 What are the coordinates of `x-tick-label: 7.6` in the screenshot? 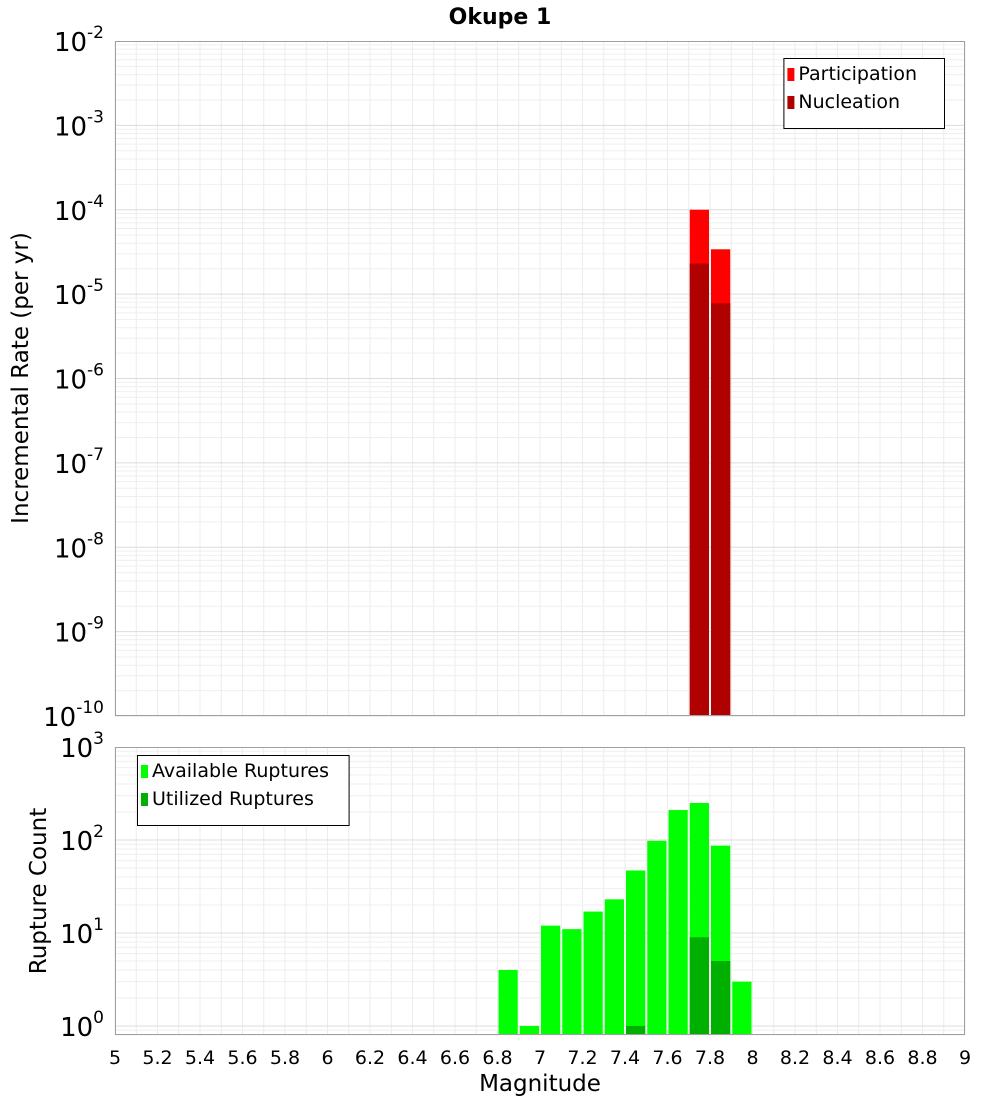 It's located at (667, 1058).